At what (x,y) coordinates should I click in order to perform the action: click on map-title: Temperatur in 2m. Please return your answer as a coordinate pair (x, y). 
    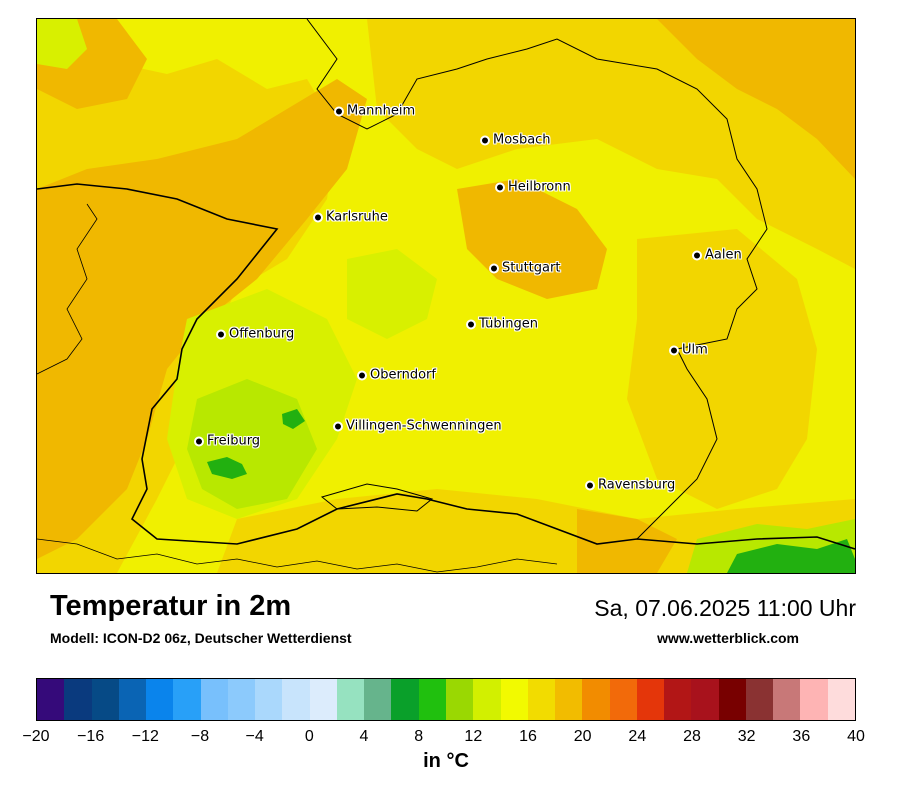
    Looking at the image, I should click on (171, 606).